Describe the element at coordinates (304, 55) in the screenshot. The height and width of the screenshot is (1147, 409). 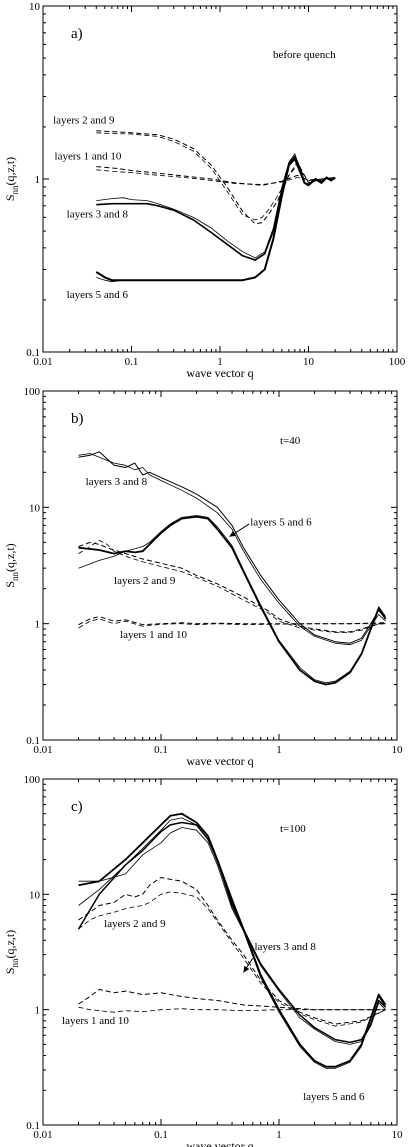
I see `panel-annotation: before quench` at that location.